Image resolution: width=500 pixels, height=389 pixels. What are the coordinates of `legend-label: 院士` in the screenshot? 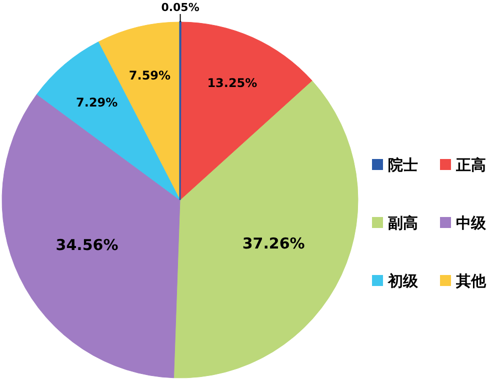 It's located at (403, 165).